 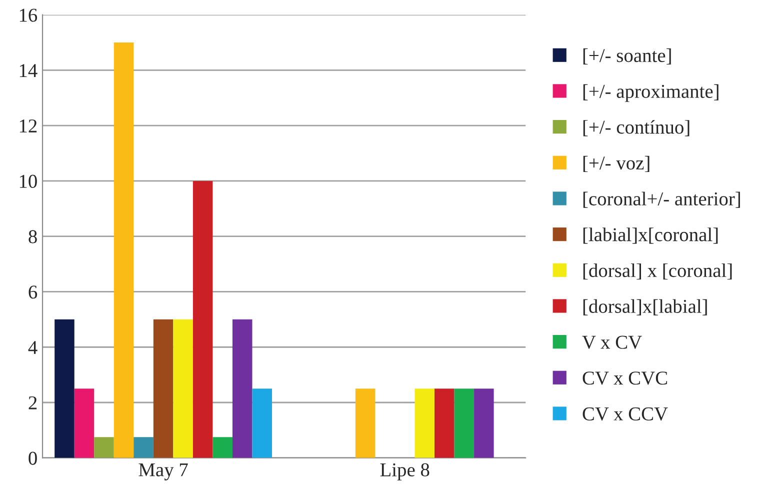 What do you see at coordinates (661, 200) in the screenshot?
I see `legend-label: [coronal+/- anterior]` at bounding box center [661, 200].